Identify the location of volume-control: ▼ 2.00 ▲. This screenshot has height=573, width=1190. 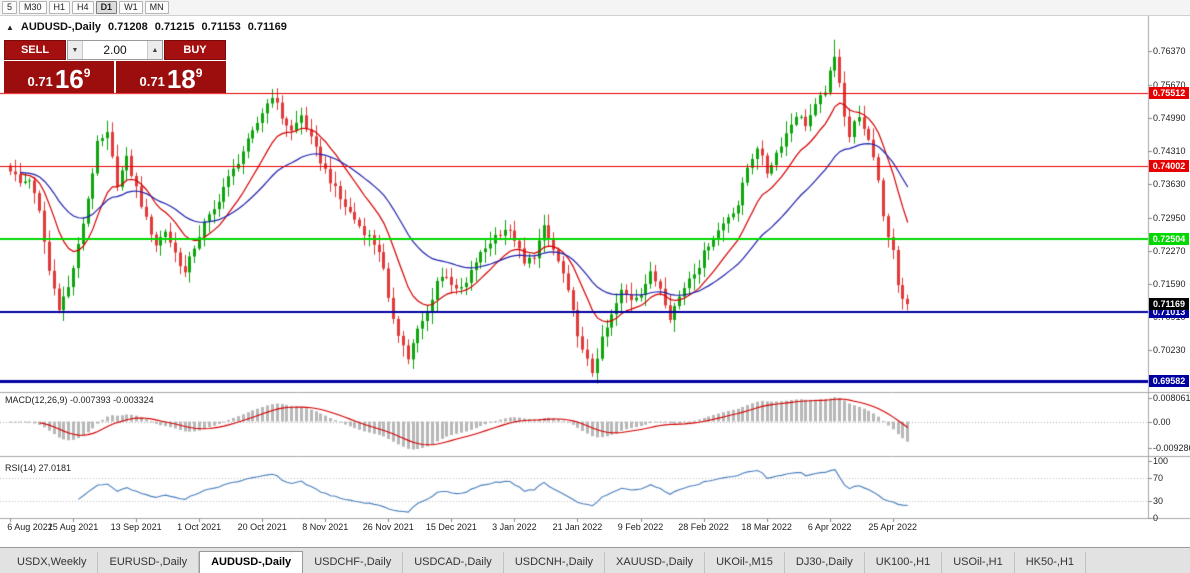
(115, 50).